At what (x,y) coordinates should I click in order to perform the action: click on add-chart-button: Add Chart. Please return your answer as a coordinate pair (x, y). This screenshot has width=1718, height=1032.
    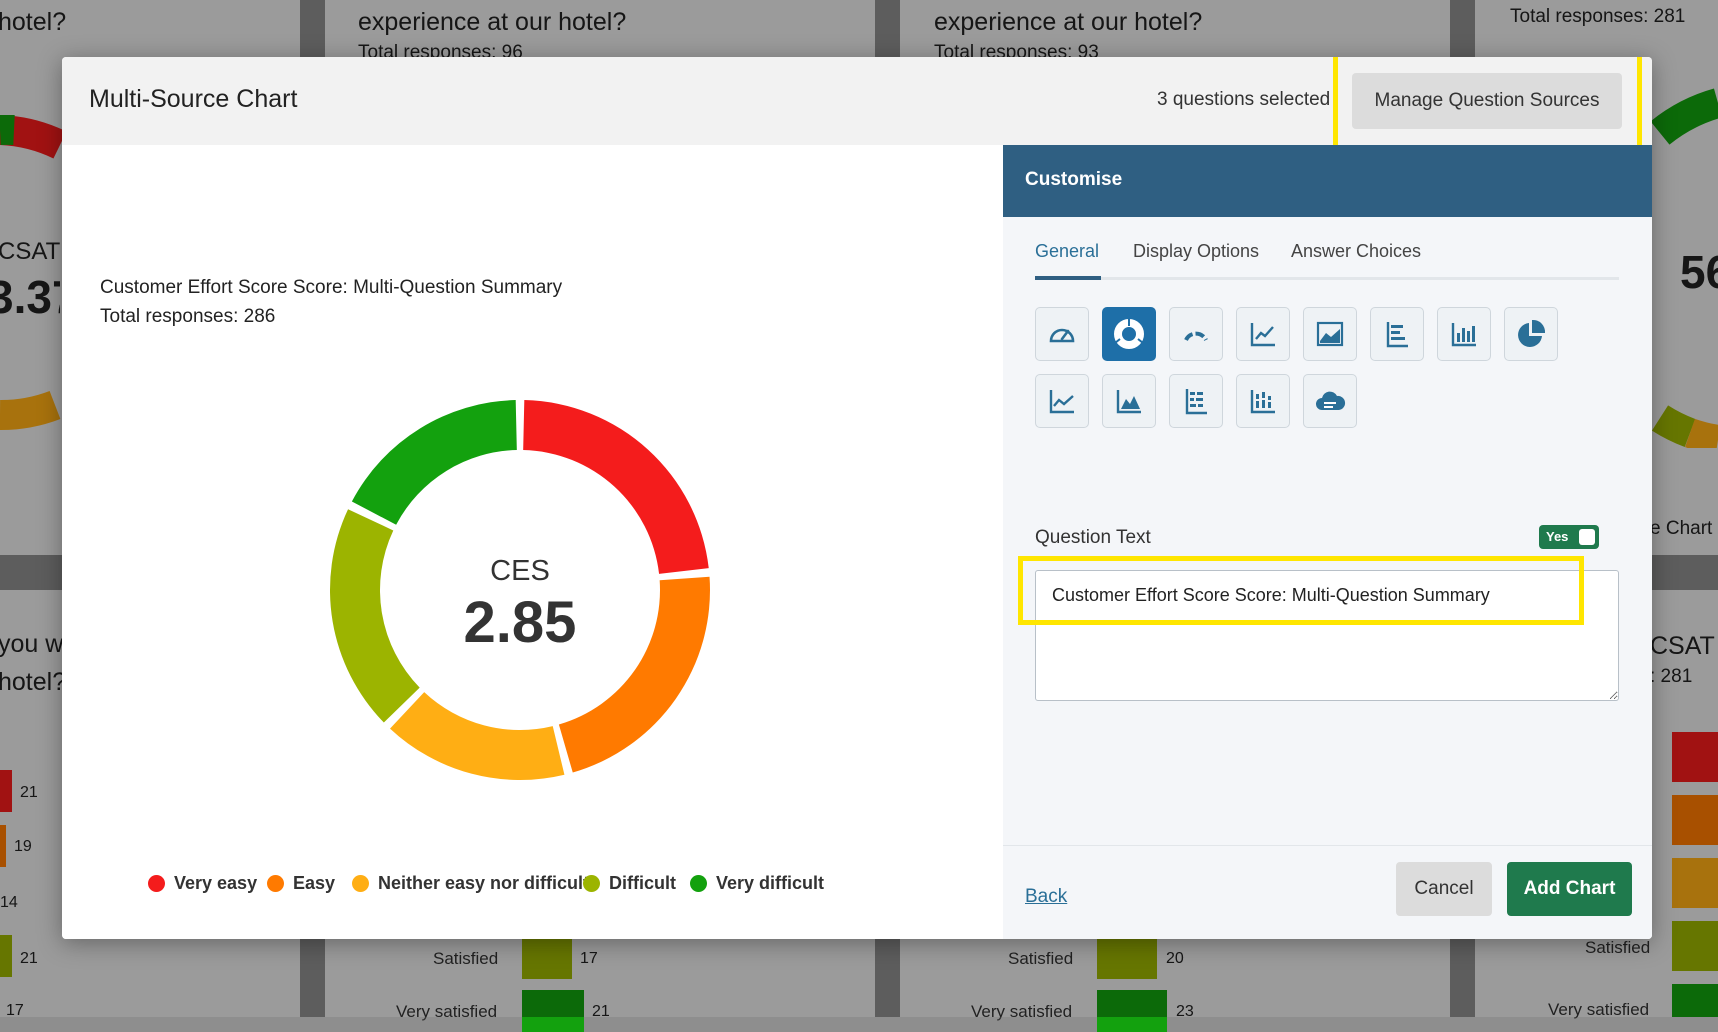
    Looking at the image, I should click on (1569, 889).